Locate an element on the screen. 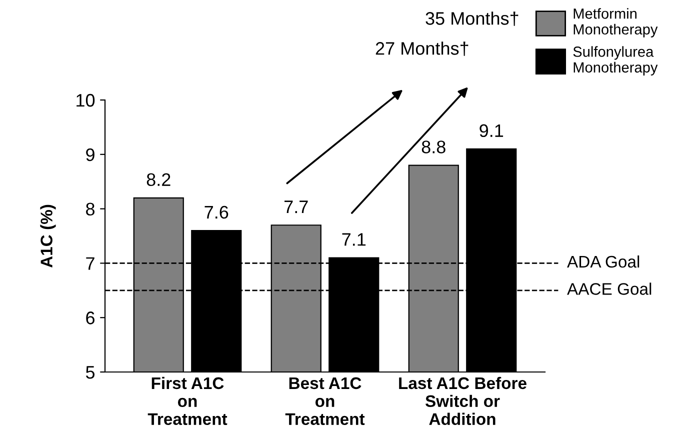 The width and height of the screenshot is (689, 444). data-label: 8.8 is located at coordinates (434, 147).